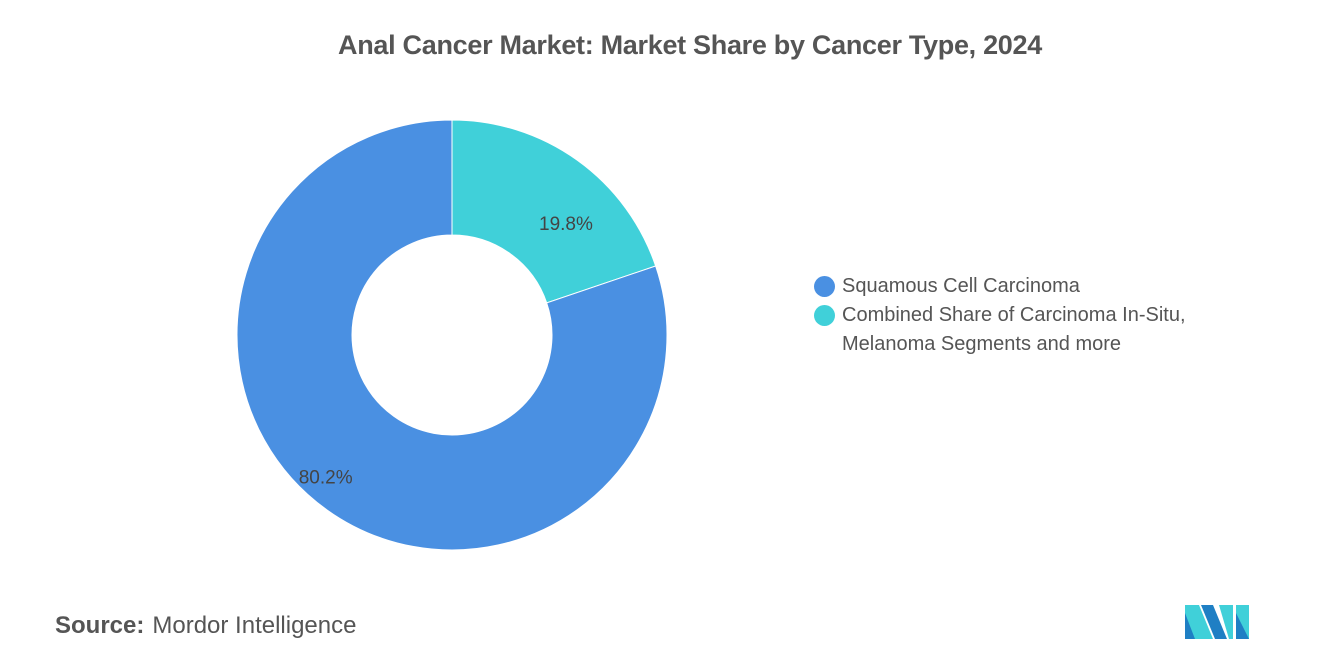 Image resolution: width=1320 pixels, height=665 pixels. What do you see at coordinates (254, 625) in the screenshot?
I see `source-value: Mordor Intelligence` at bounding box center [254, 625].